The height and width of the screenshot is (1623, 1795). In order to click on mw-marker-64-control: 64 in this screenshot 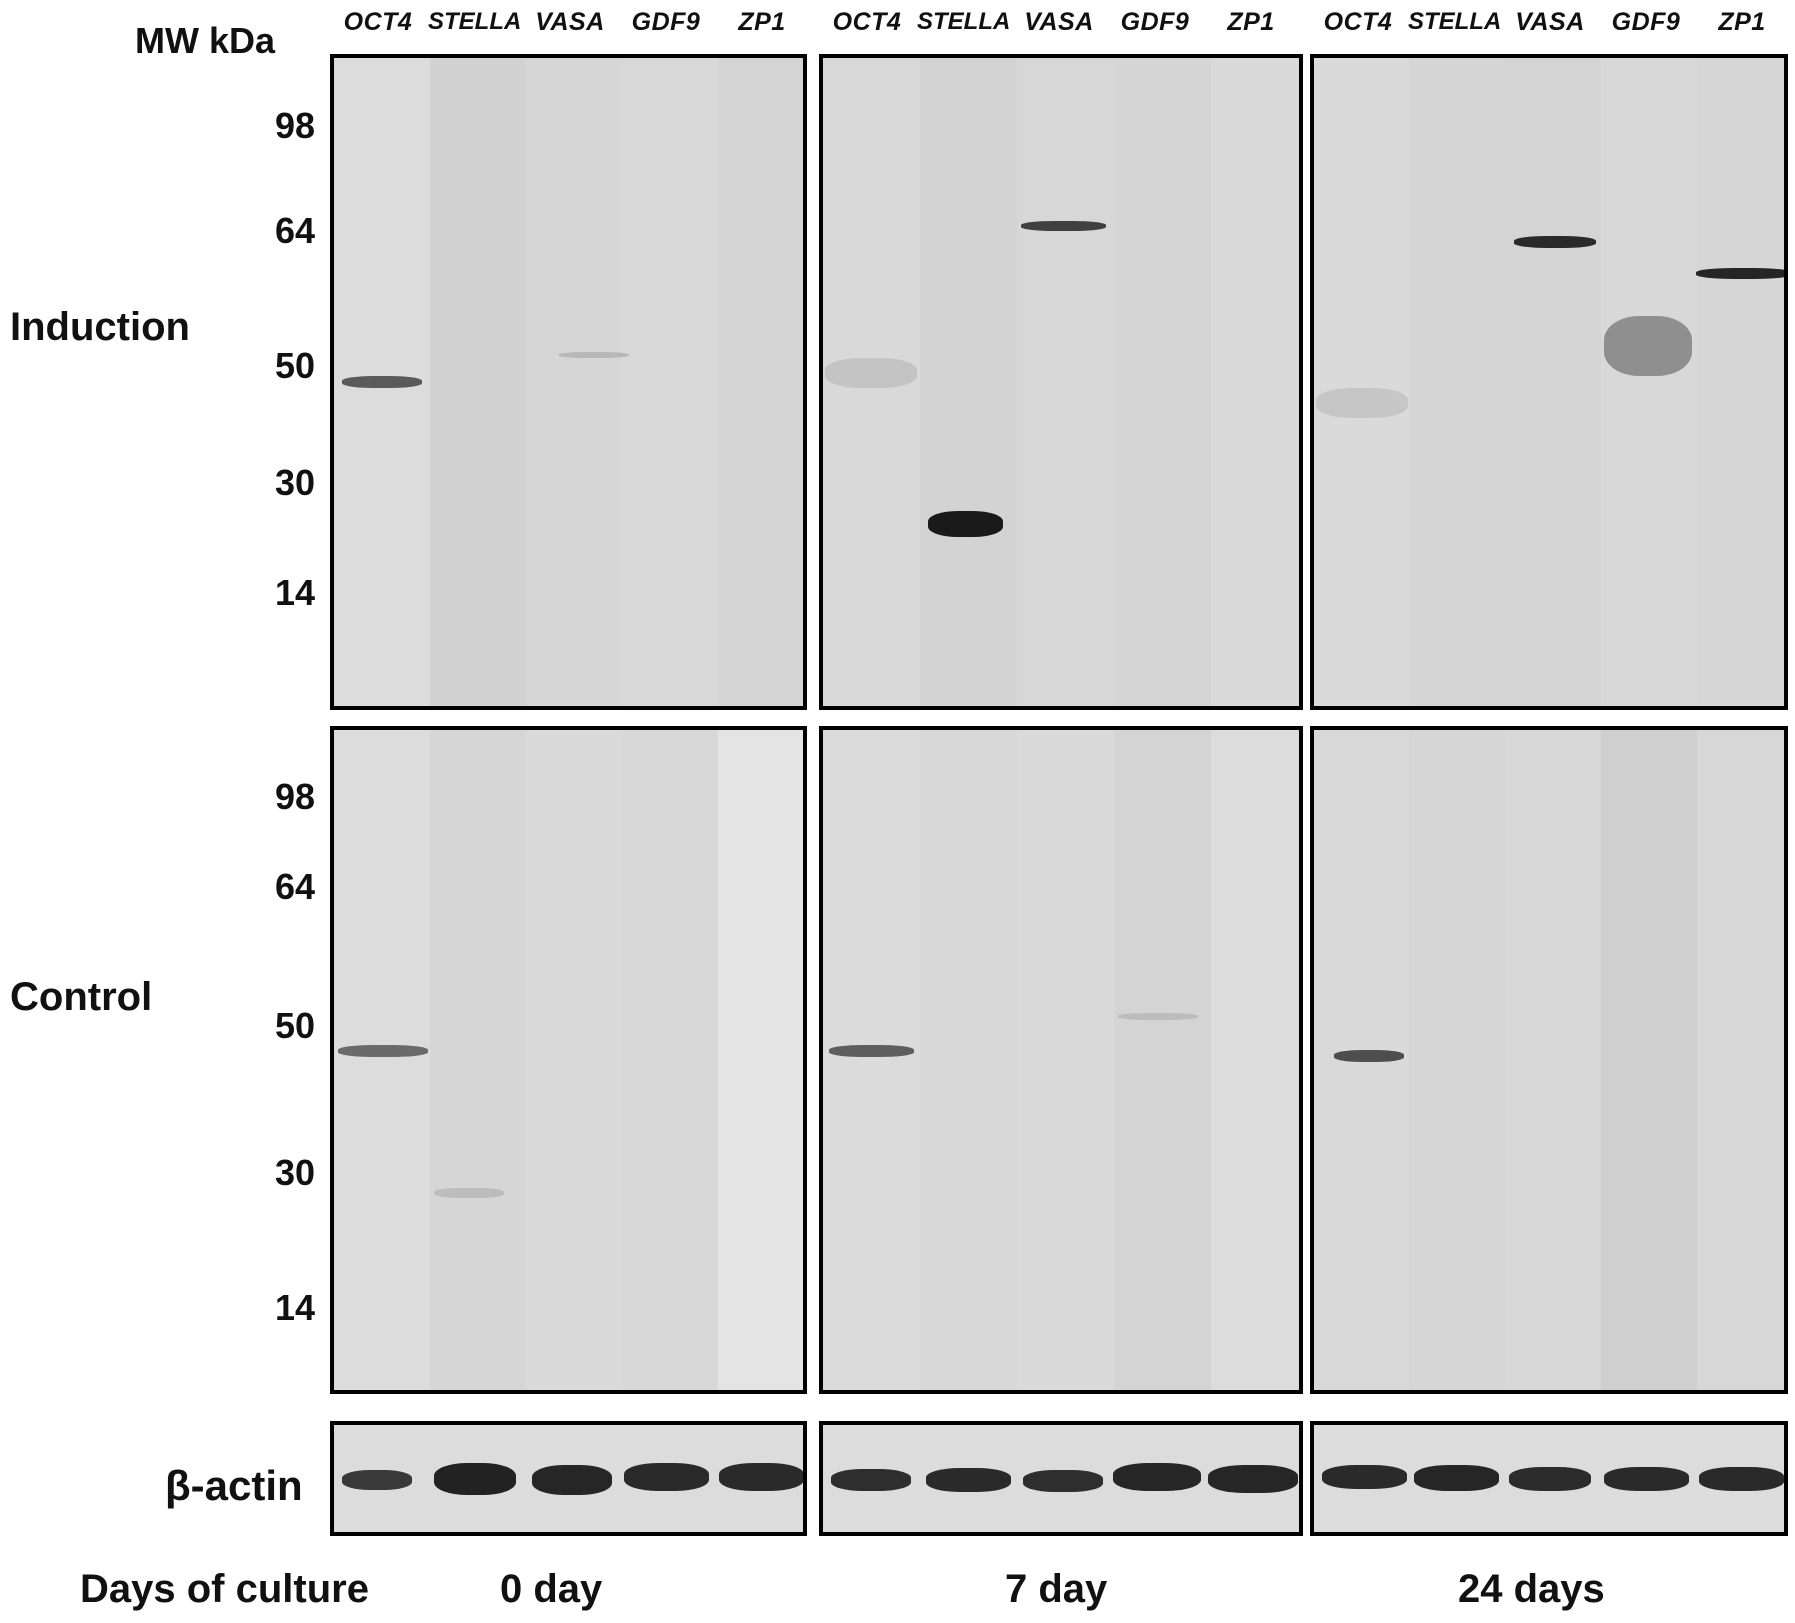, I will do `click(294, 886)`.